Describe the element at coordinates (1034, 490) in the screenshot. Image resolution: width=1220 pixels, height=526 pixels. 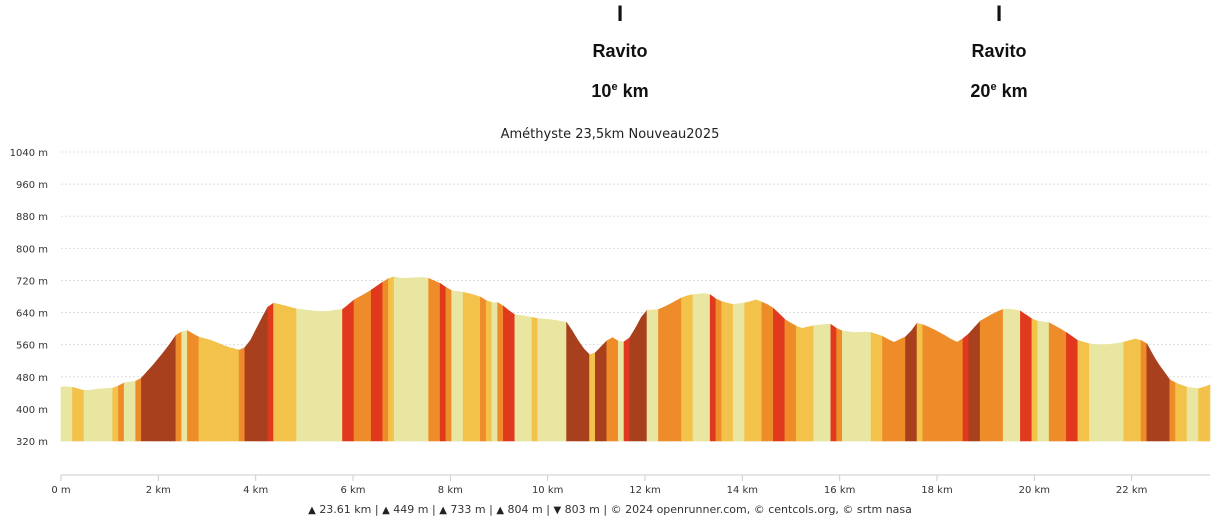
I see `x-tick-label: 20 km` at that location.